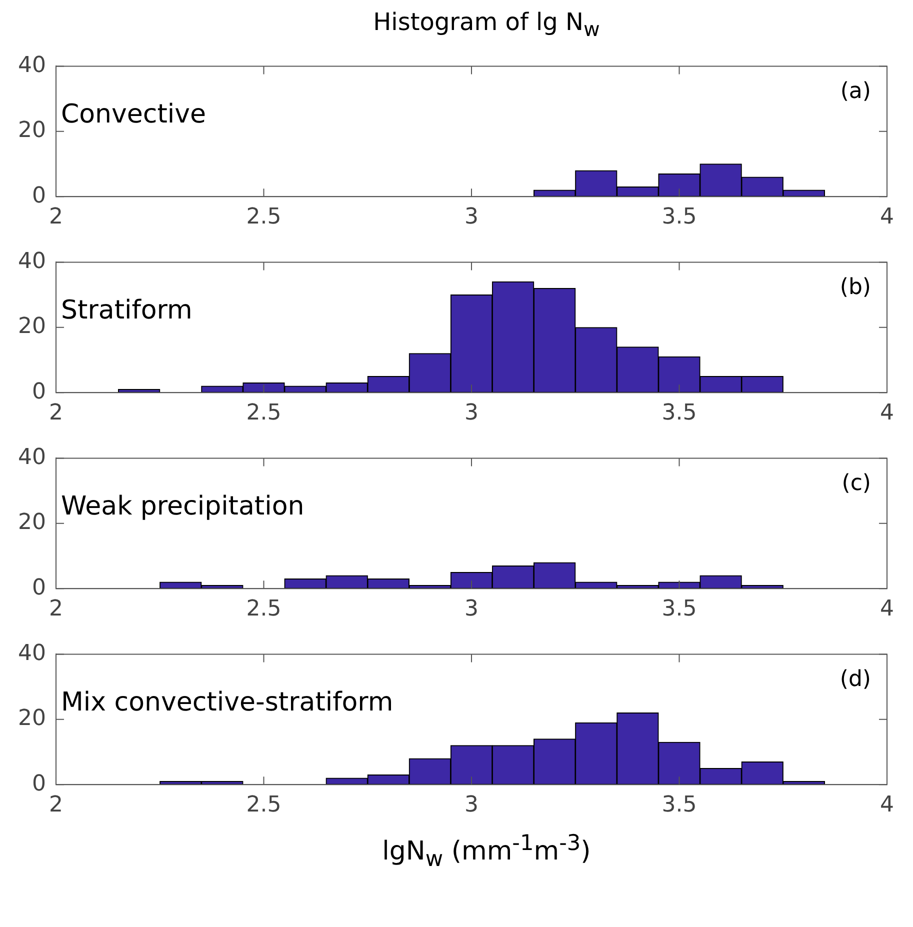  Describe the element at coordinates (126, 310) in the screenshot. I see `annotation: Stratiform` at that location.